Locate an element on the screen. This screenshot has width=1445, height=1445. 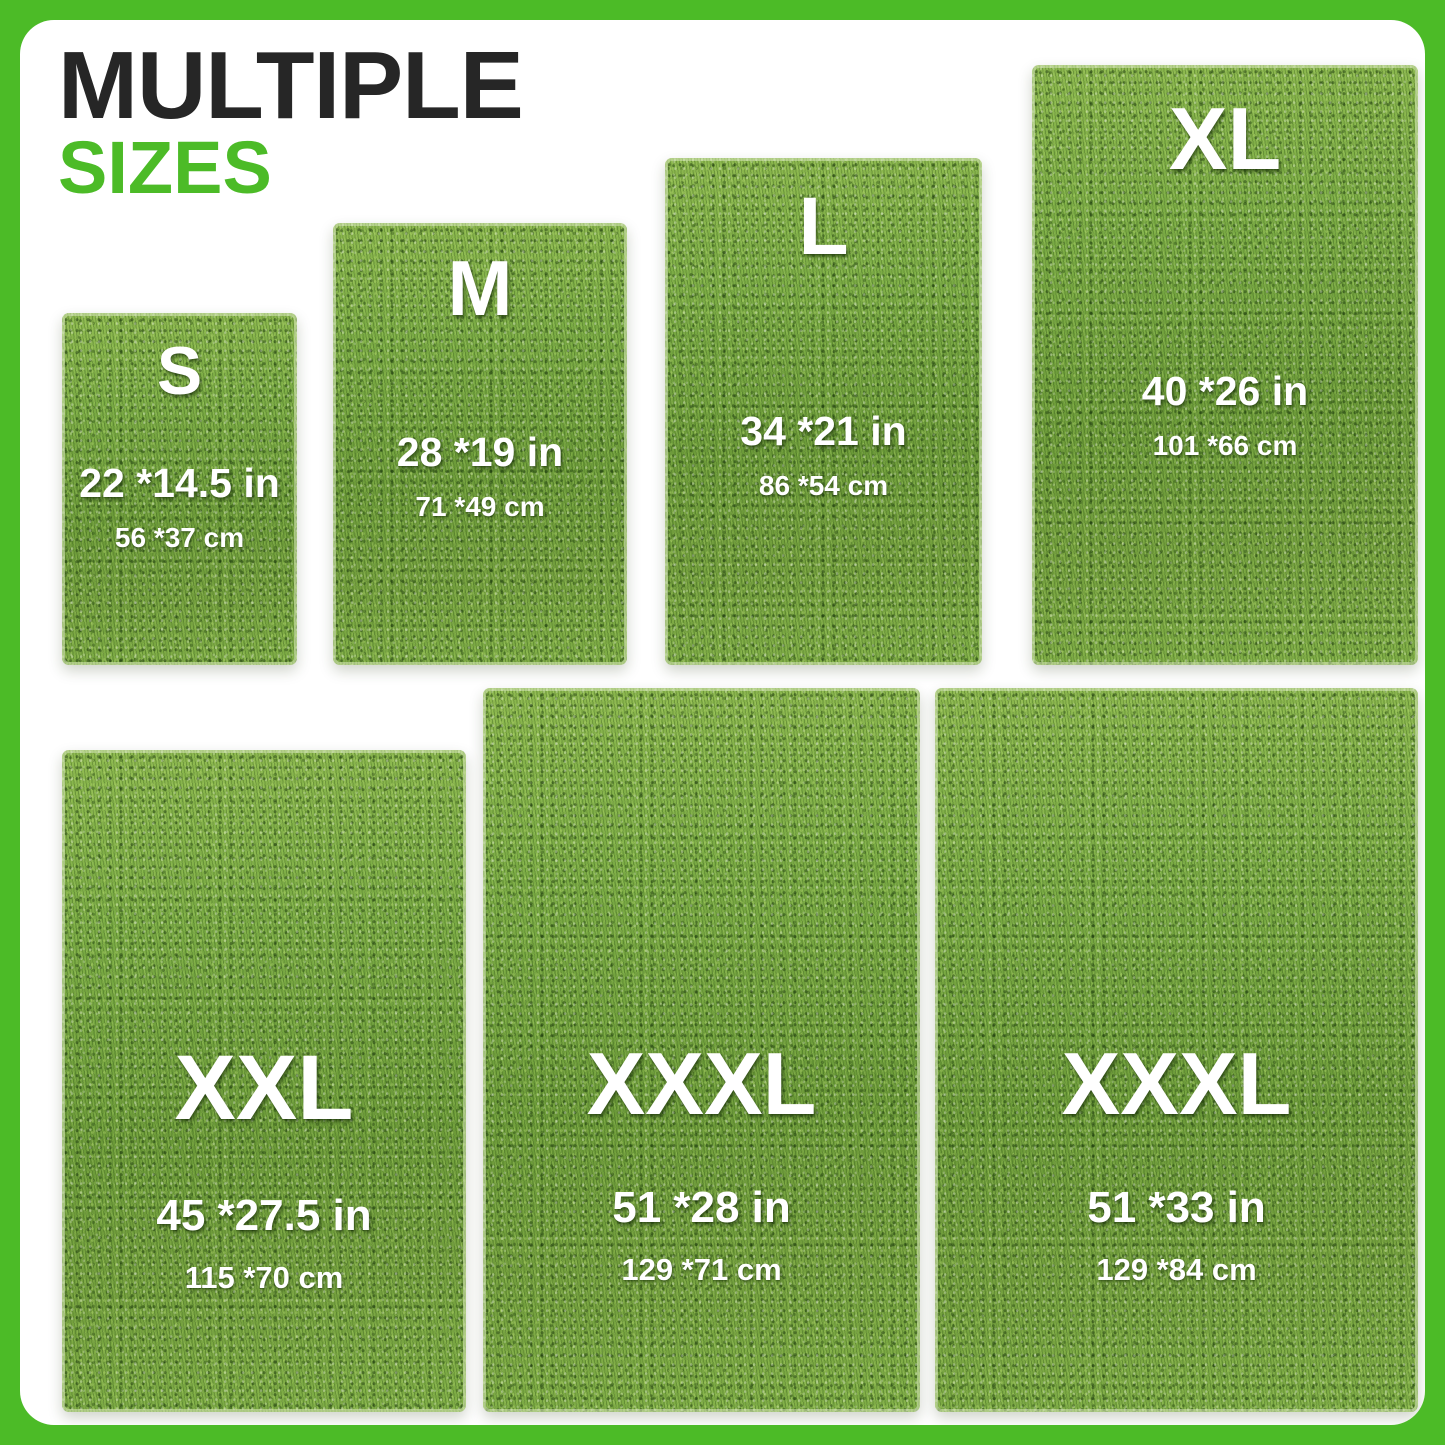
mat-dimensions-cm: 129 *71 cm is located at coordinates (701, 1269).